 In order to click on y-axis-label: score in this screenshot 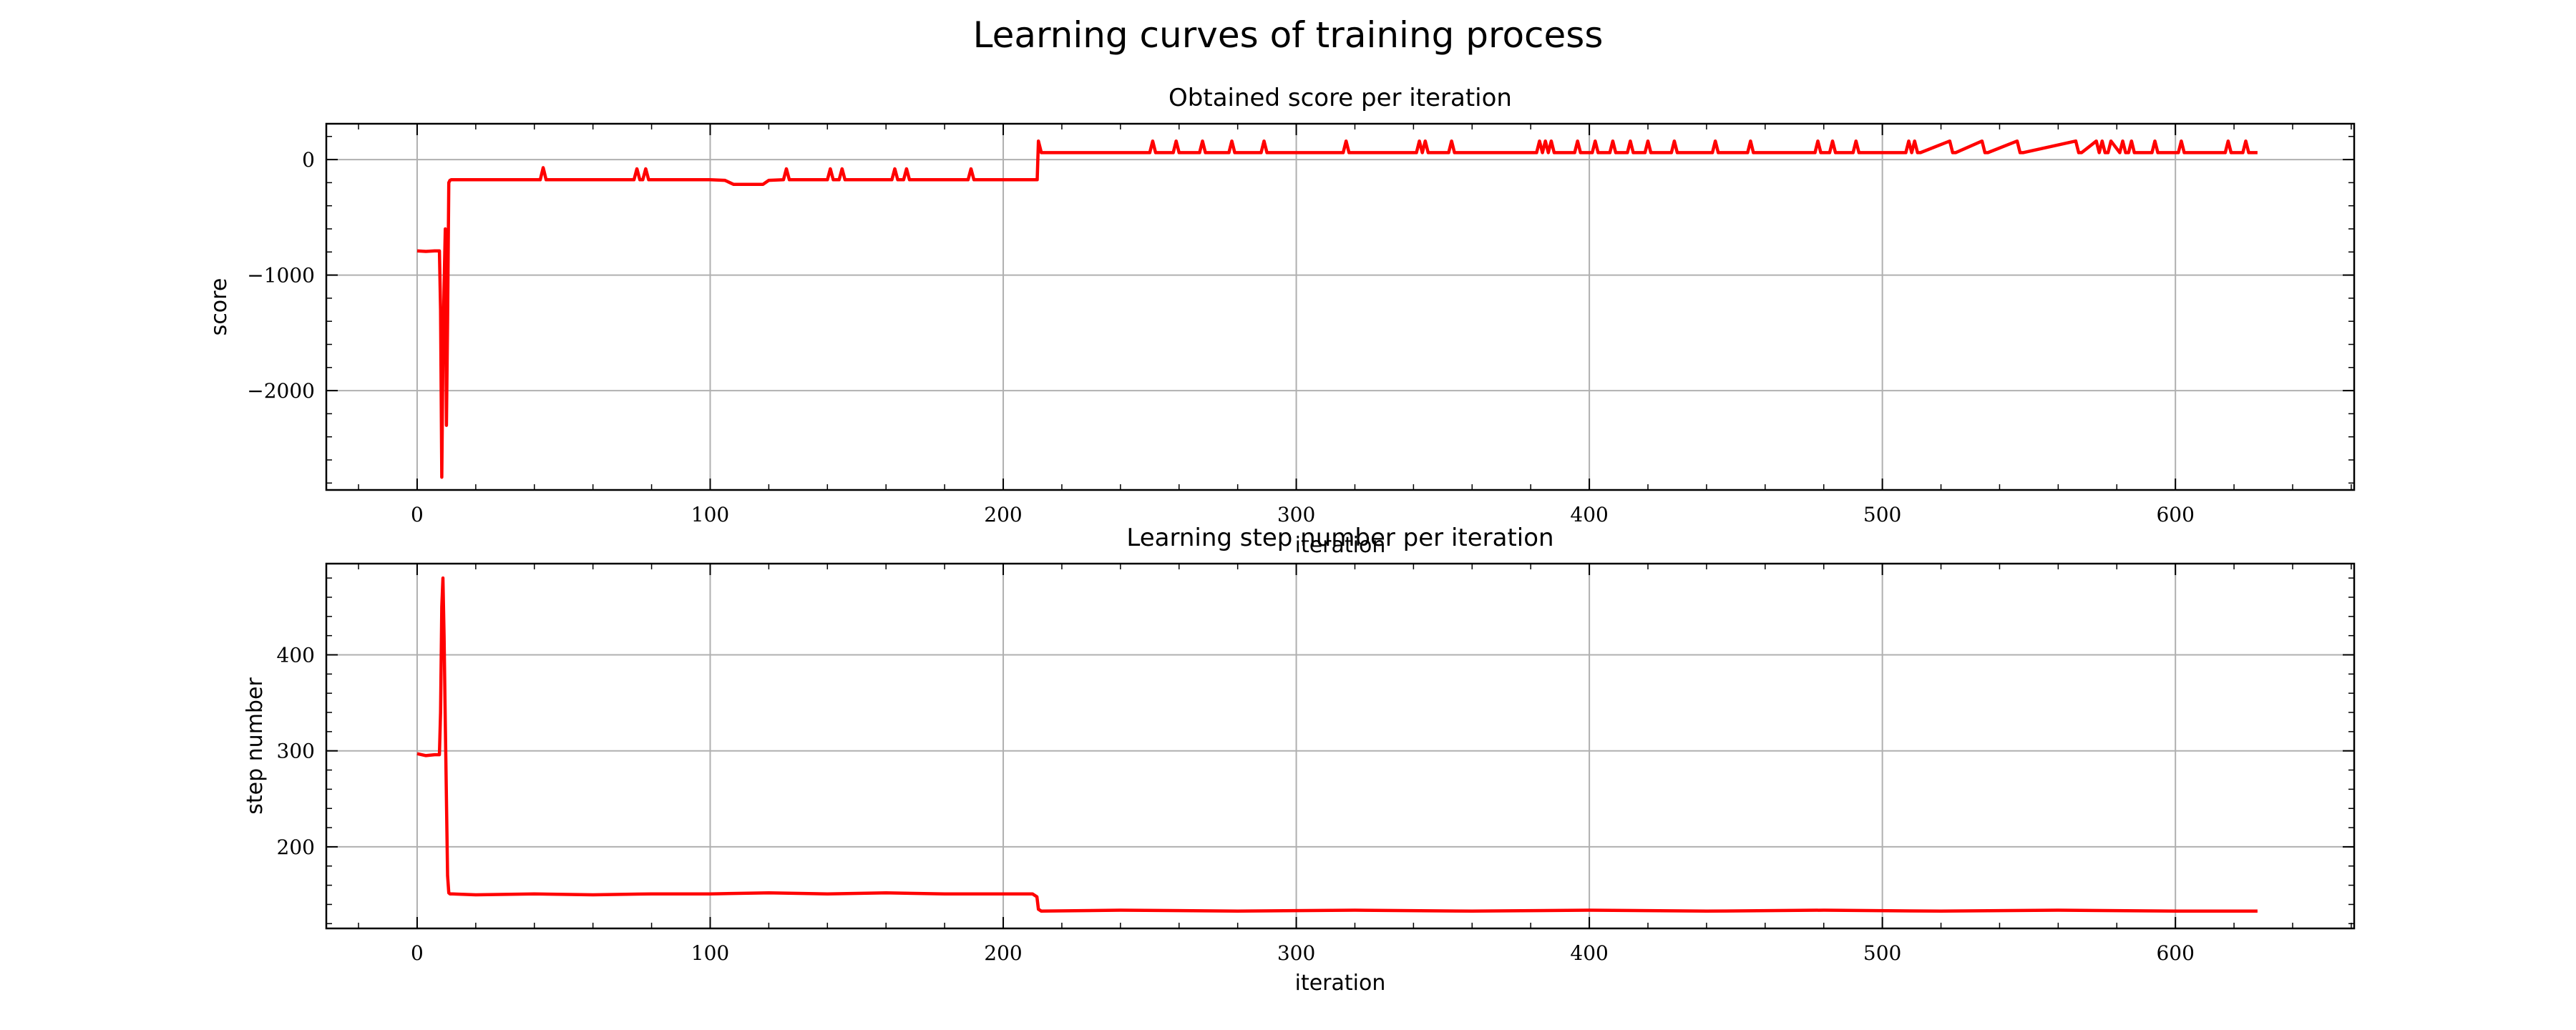, I will do `click(219, 307)`.